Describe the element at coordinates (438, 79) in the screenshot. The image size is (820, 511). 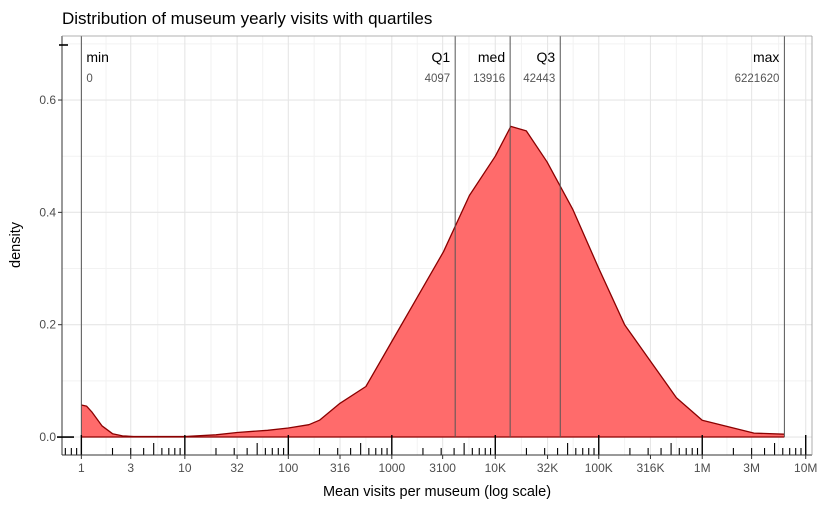
I see `quartile-value-Q1: 4097` at that location.